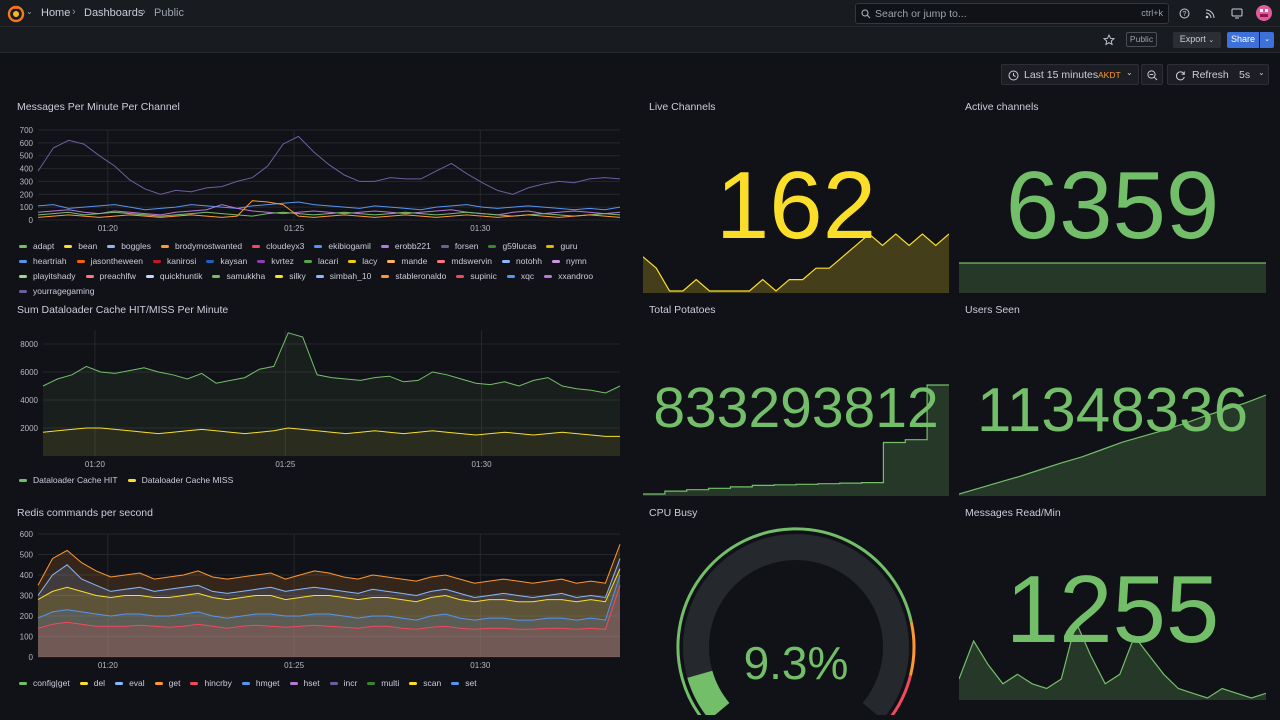 This screenshot has height=720, width=1280. I want to click on y-tick-label: 500, so click(27, 555).